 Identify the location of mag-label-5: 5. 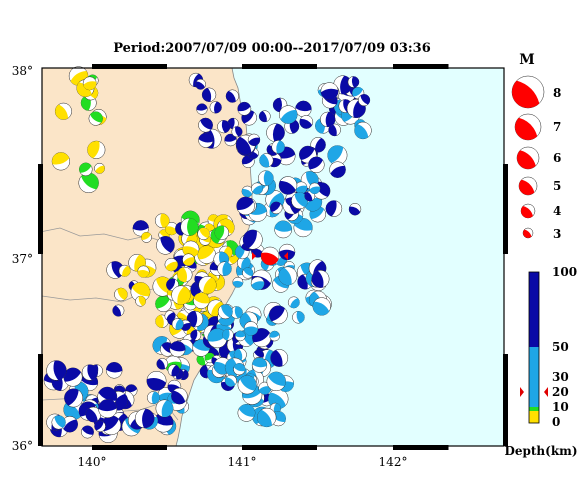
(557, 186).